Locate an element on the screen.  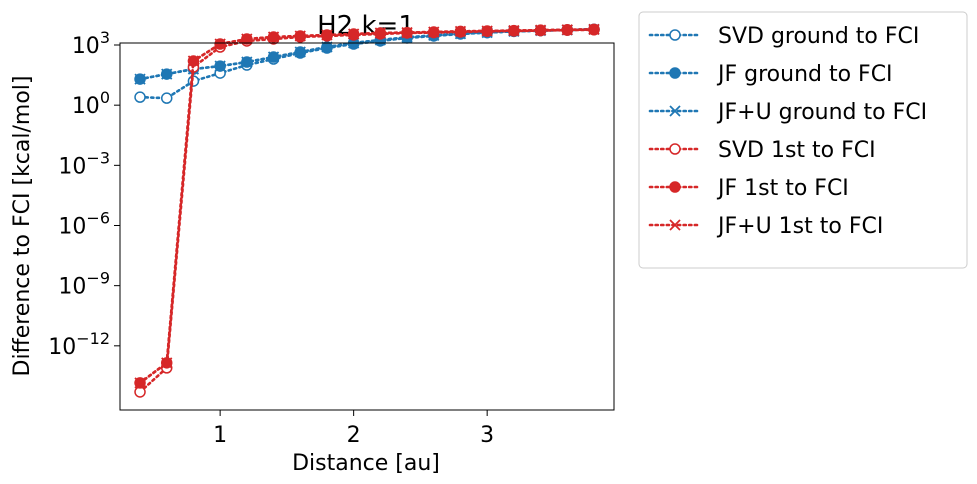
y-tick-label-1: 10⁻³ is located at coordinates (84, 163).